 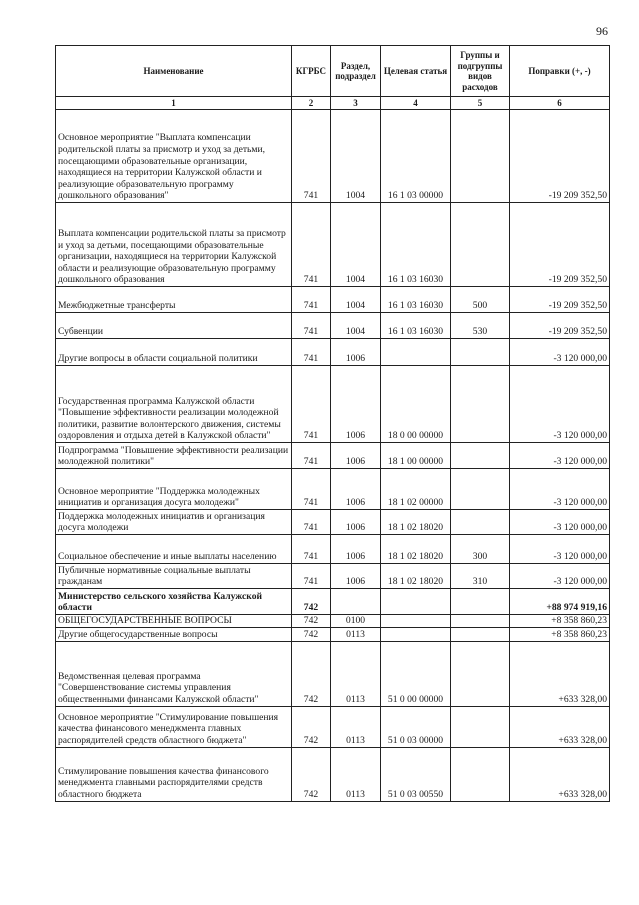 What do you see at coordinates (173, 71) in the screenshot?
I see `header-name: Наименование` at bounding box center [173, 71].